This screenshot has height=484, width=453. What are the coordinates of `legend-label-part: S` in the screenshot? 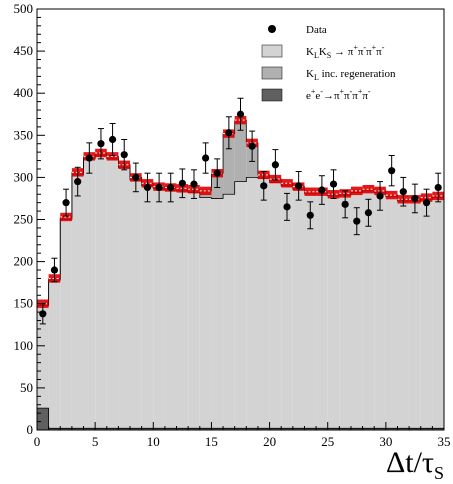 It's located at (329, 55).